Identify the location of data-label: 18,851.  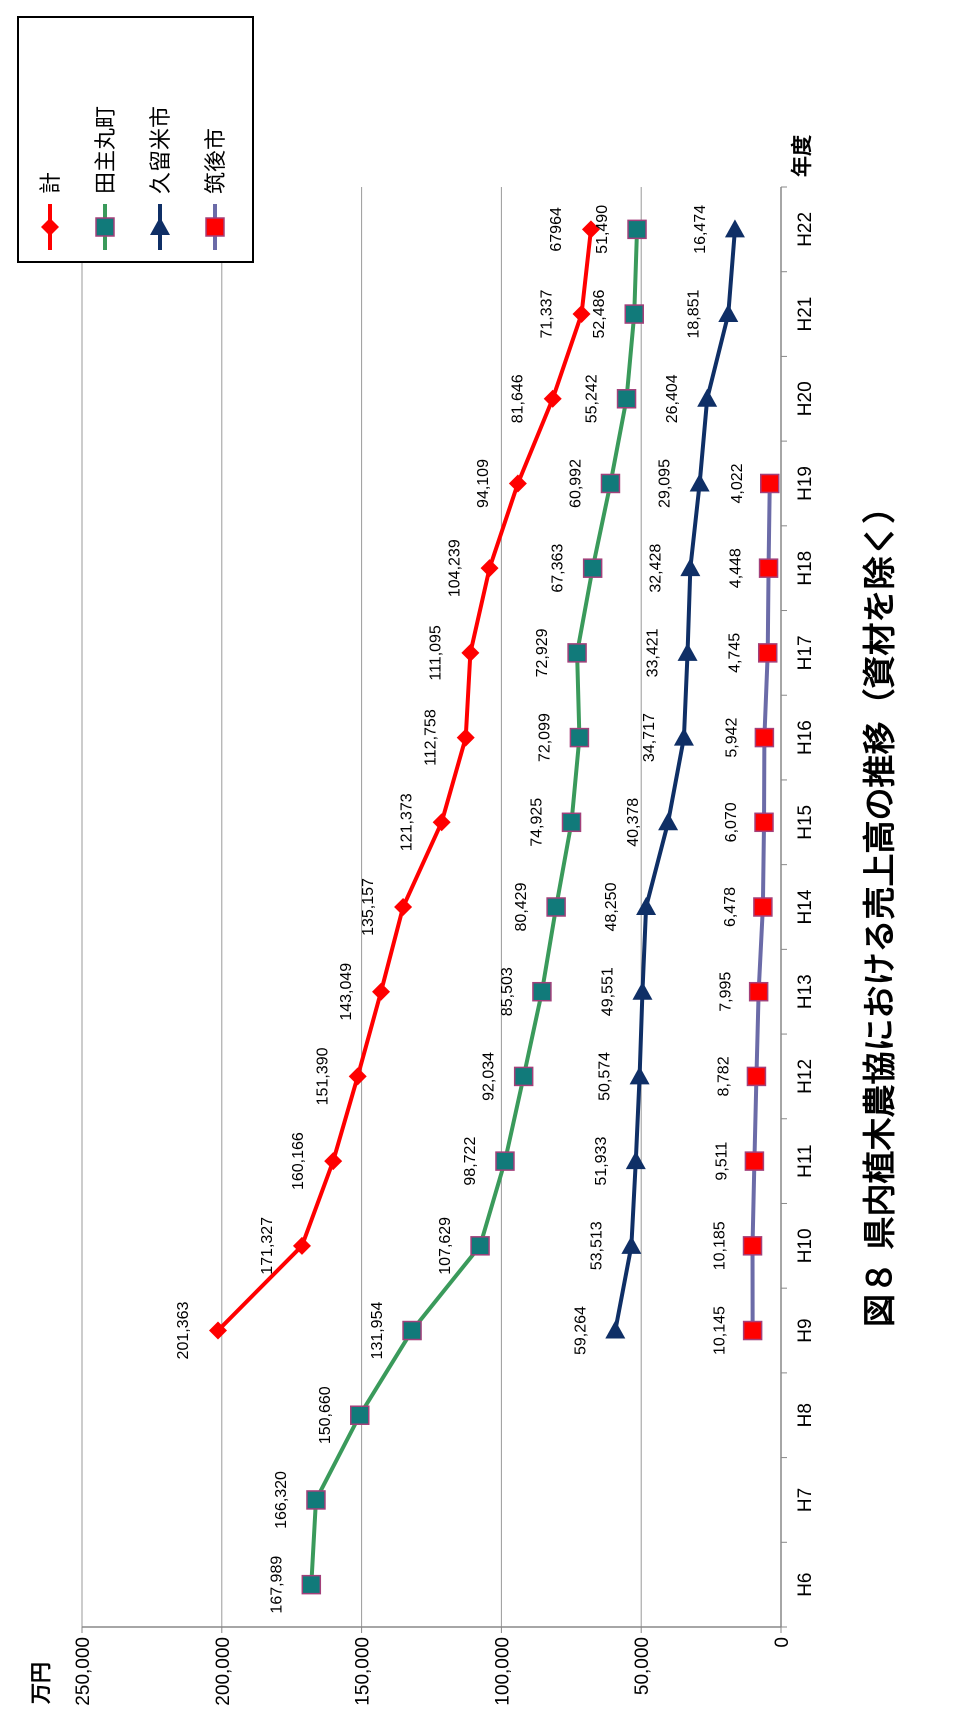
(693, 313).